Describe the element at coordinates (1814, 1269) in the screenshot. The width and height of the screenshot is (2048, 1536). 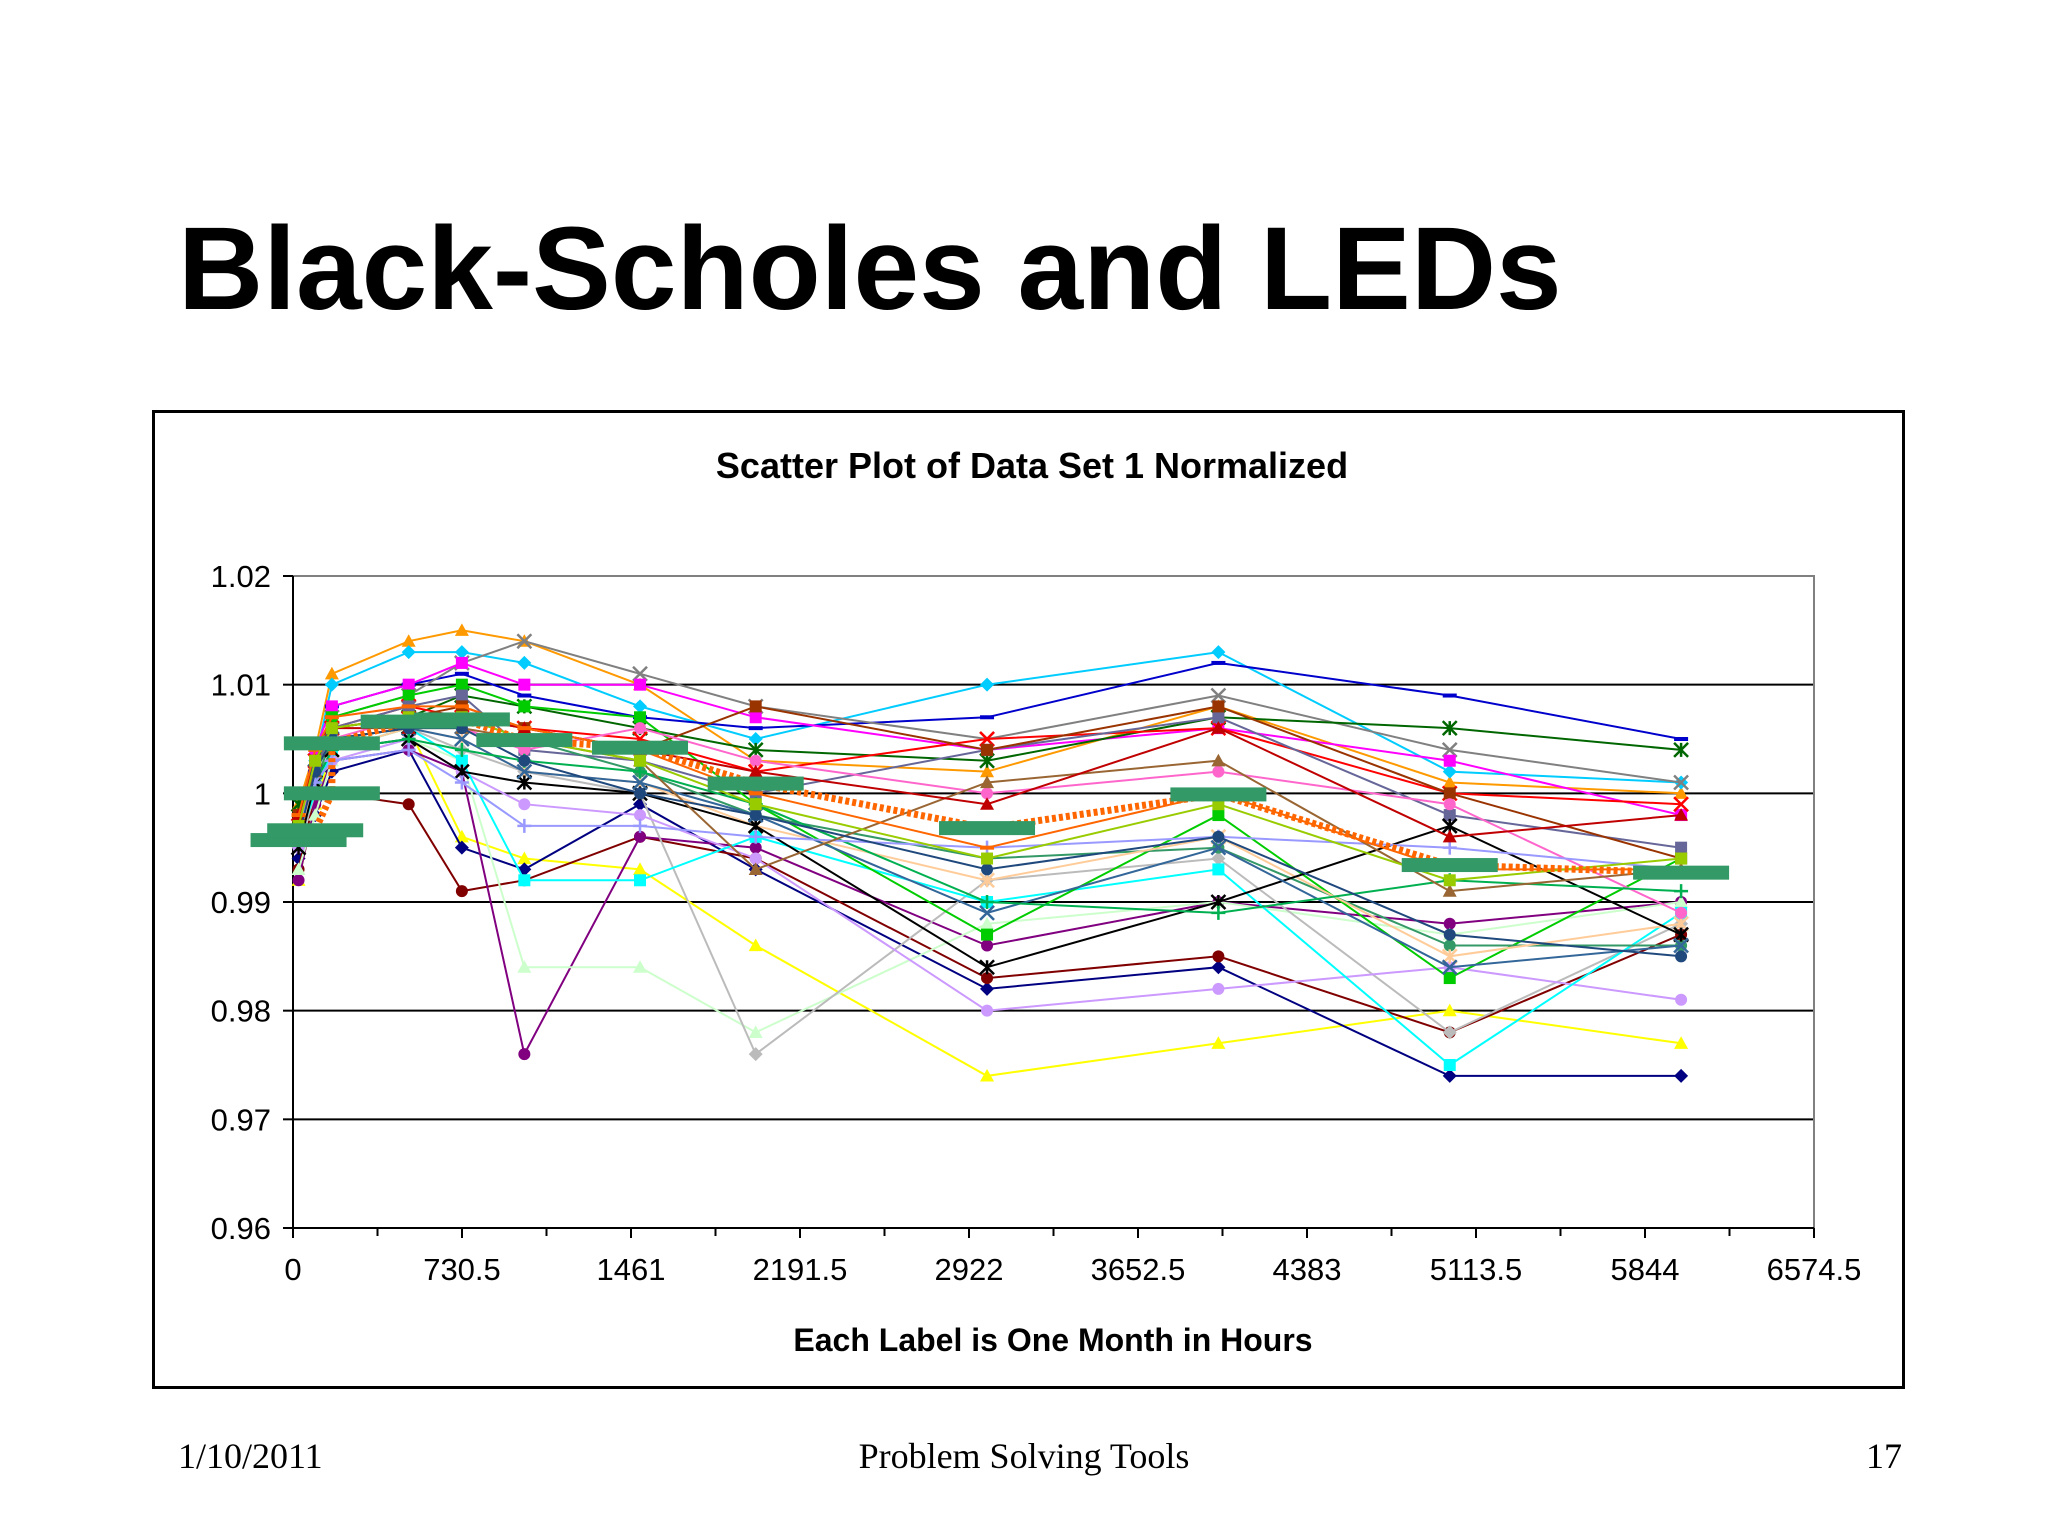
I see `x-tick-label-9: 6574.5` at that location.